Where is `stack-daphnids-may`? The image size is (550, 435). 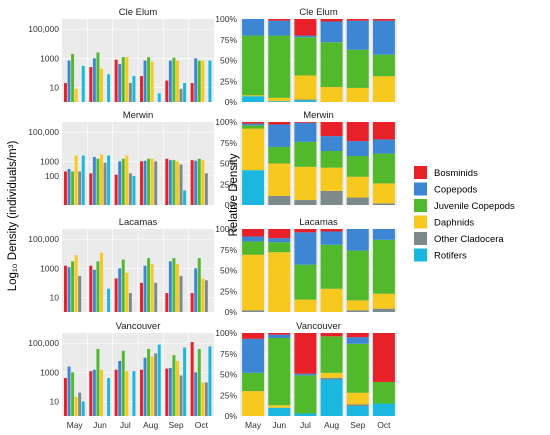 stack-daphnids-may is located at coordinates (253, 403).